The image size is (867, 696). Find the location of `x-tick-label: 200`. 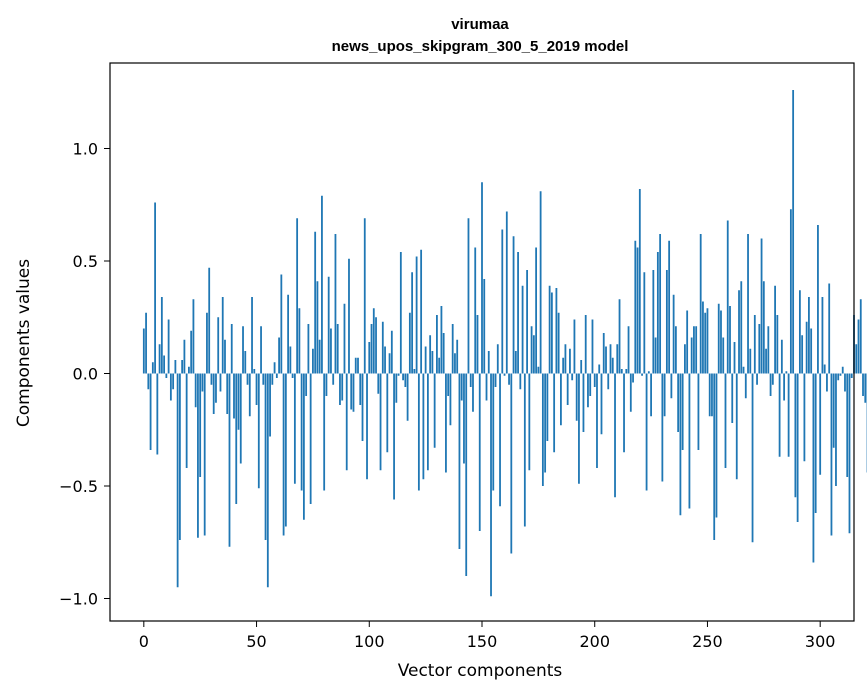

x-tick-label: 200 is located at coordinates (594, 641).